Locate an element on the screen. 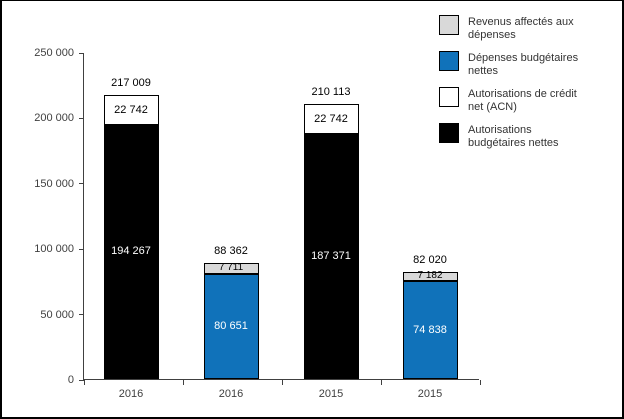 The image size is (624, 419). y-axis-tick-label: 250 000 is located at coordinates (54, 53).